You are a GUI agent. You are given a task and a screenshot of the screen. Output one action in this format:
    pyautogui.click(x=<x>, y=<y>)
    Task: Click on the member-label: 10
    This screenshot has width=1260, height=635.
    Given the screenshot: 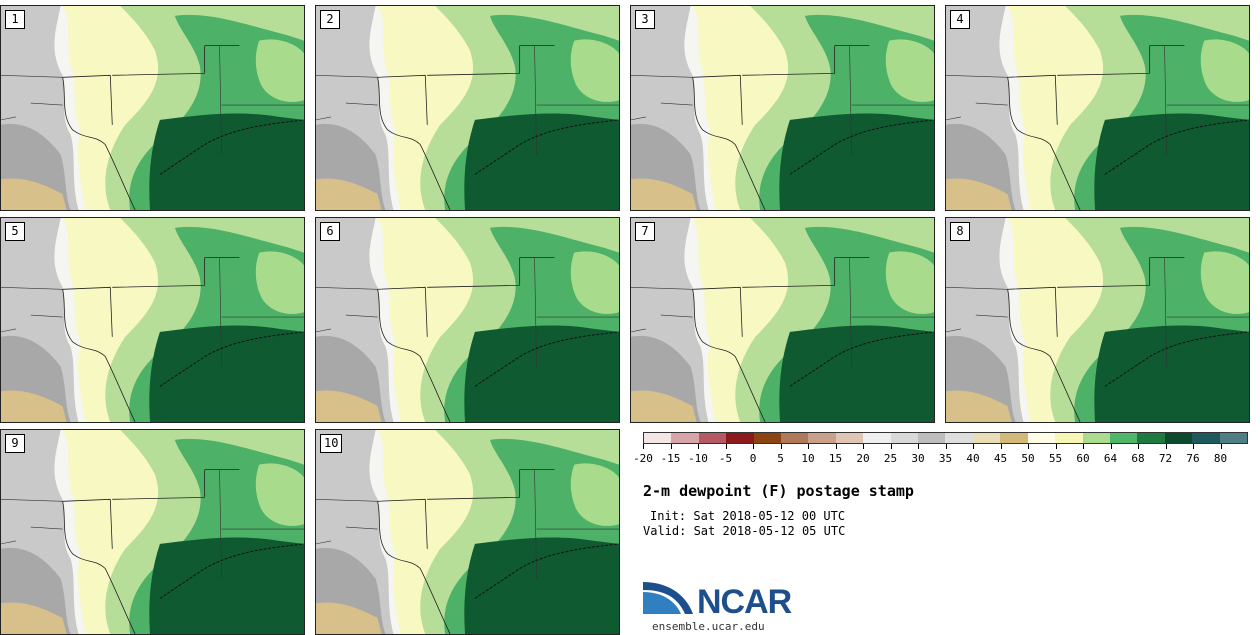 What is the action you would take?
    pyautogui.click(x=331, y=443)
    